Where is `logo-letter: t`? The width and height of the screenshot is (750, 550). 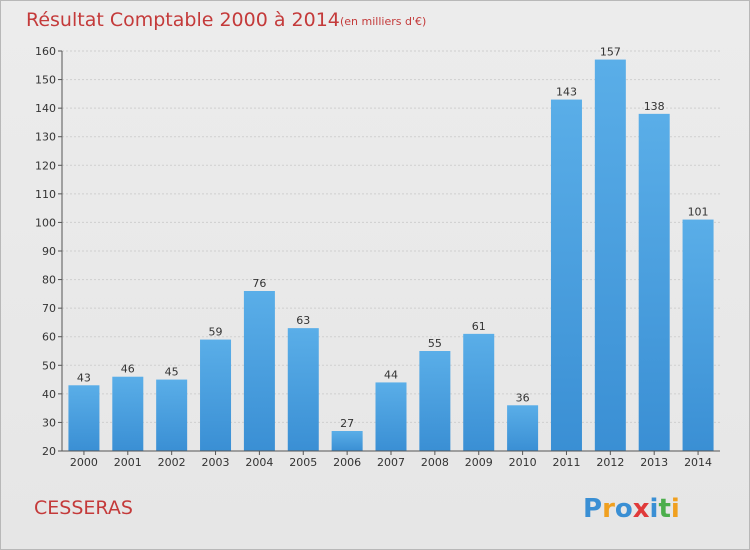 logo-letter: t is located at coordinates (664, 509).